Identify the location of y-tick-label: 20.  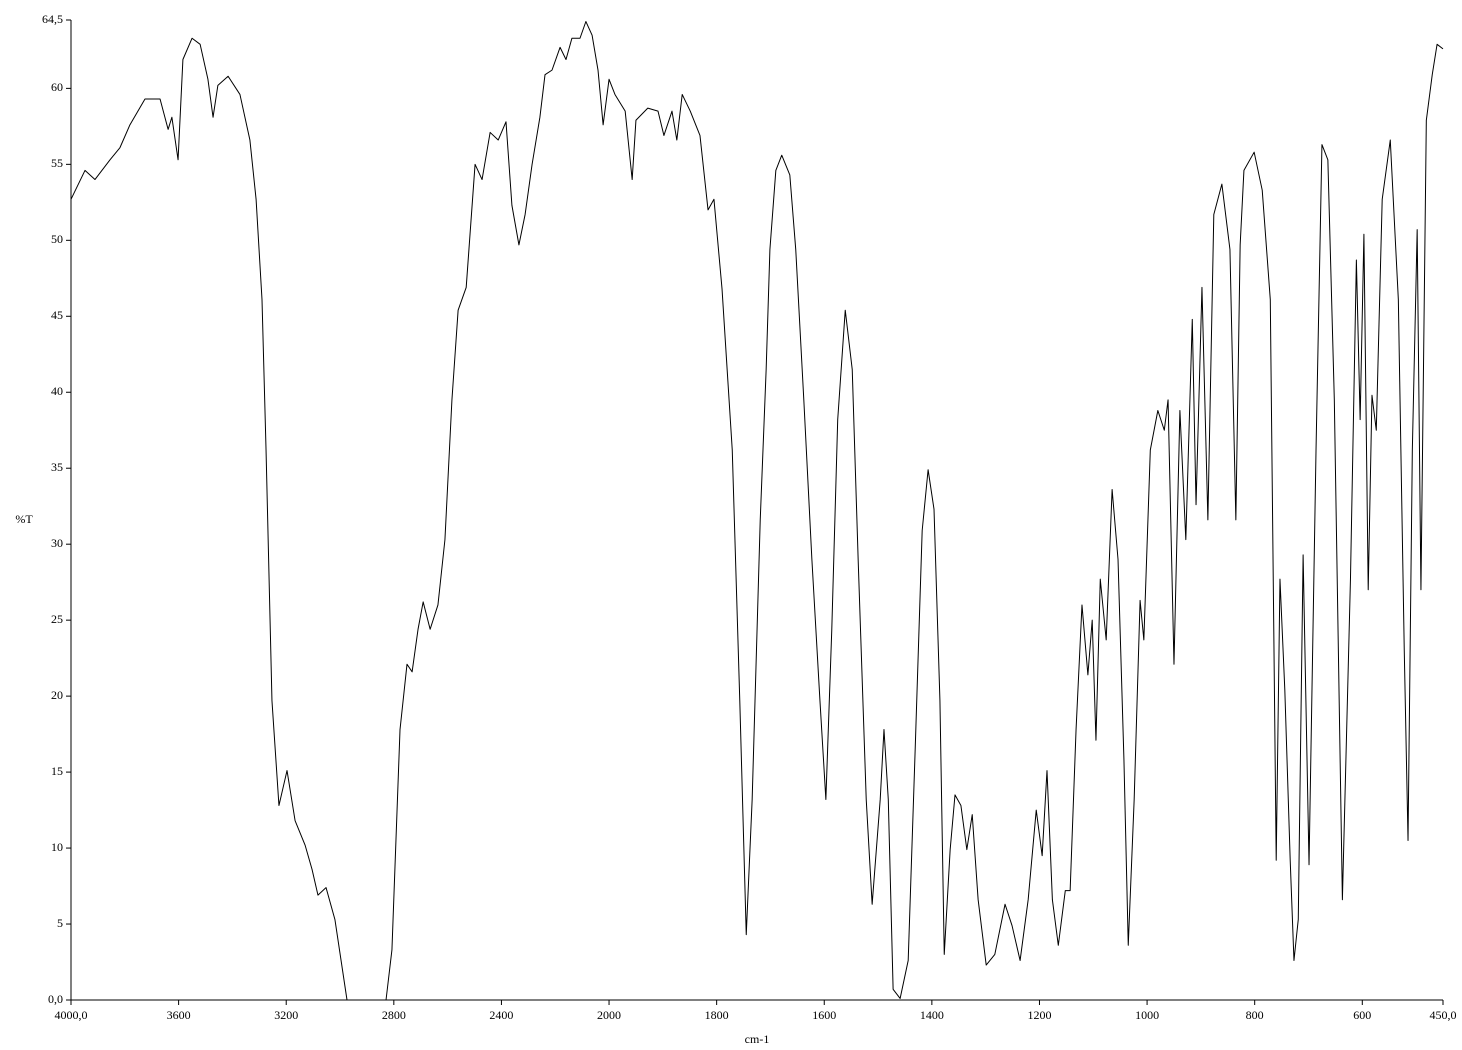
(57, 695).